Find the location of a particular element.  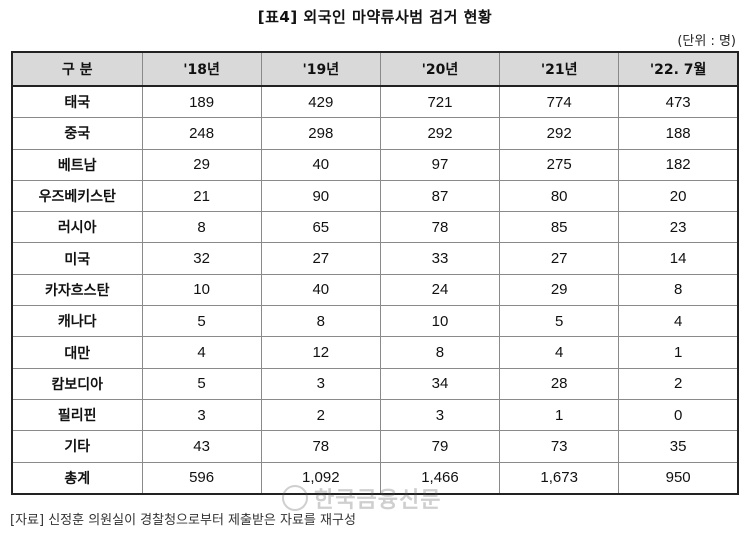

row-label: 캄보디아 is located at coordinates (77, 383).